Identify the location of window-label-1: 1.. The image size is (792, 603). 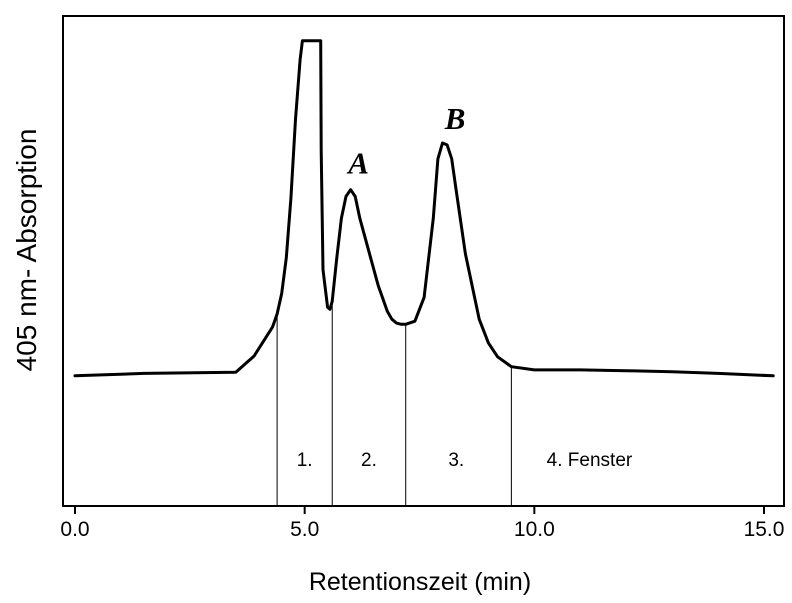
(305, 460).